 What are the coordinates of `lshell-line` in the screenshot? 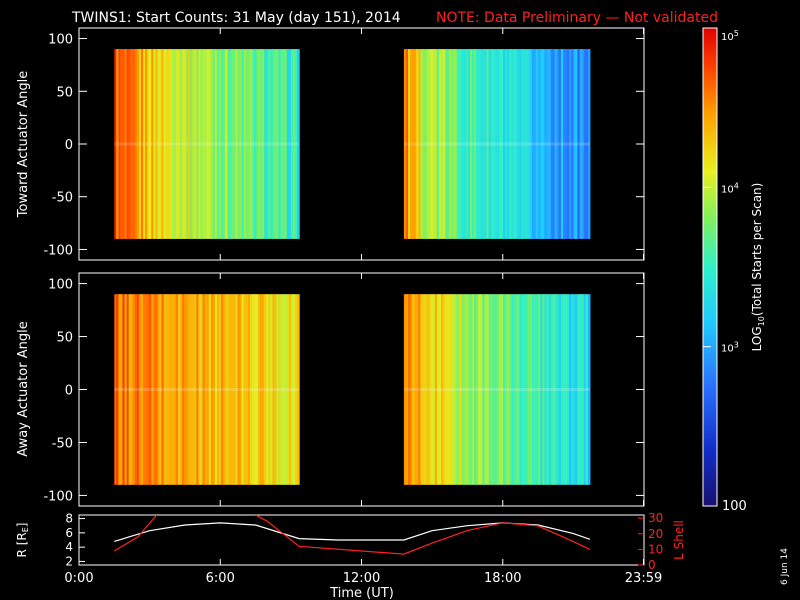 It's located at (352, 535).